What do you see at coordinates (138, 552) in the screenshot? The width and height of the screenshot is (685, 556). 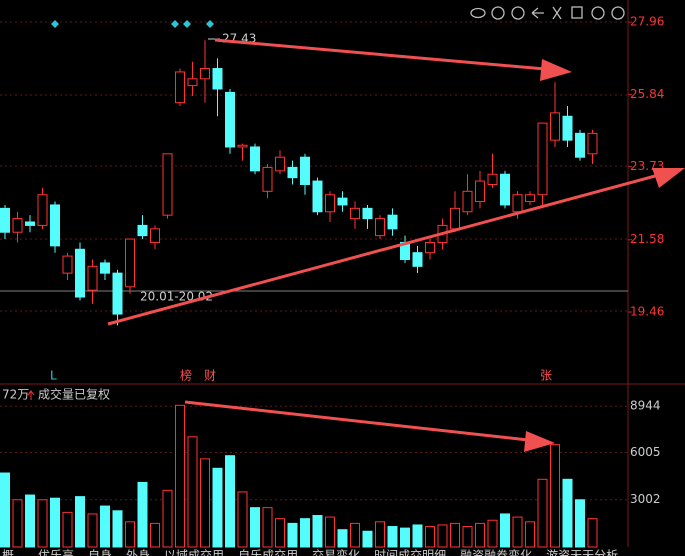 I see `tab: 外身` at bounding box center [138, 552].